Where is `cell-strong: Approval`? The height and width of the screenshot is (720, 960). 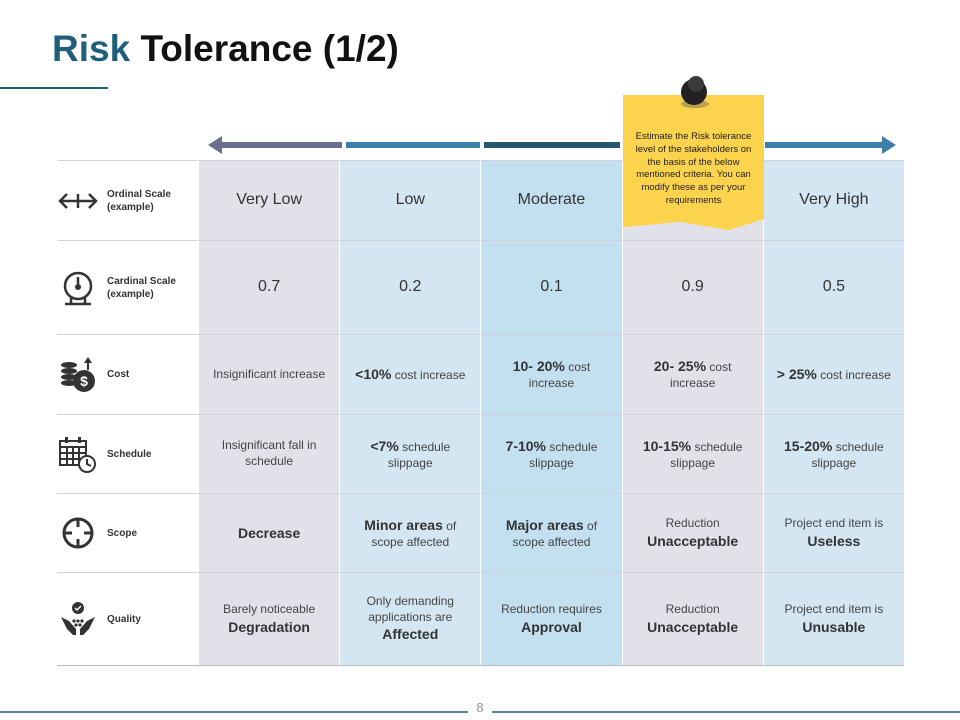
cell-strong: Approval is located at coordinates (551, 626).